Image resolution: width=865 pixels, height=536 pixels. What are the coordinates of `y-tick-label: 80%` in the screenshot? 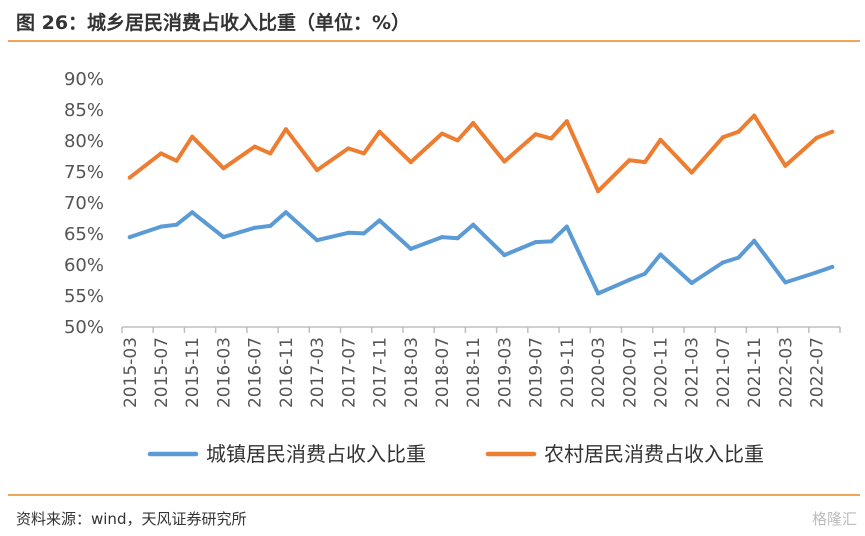 It's located at (84, 141).